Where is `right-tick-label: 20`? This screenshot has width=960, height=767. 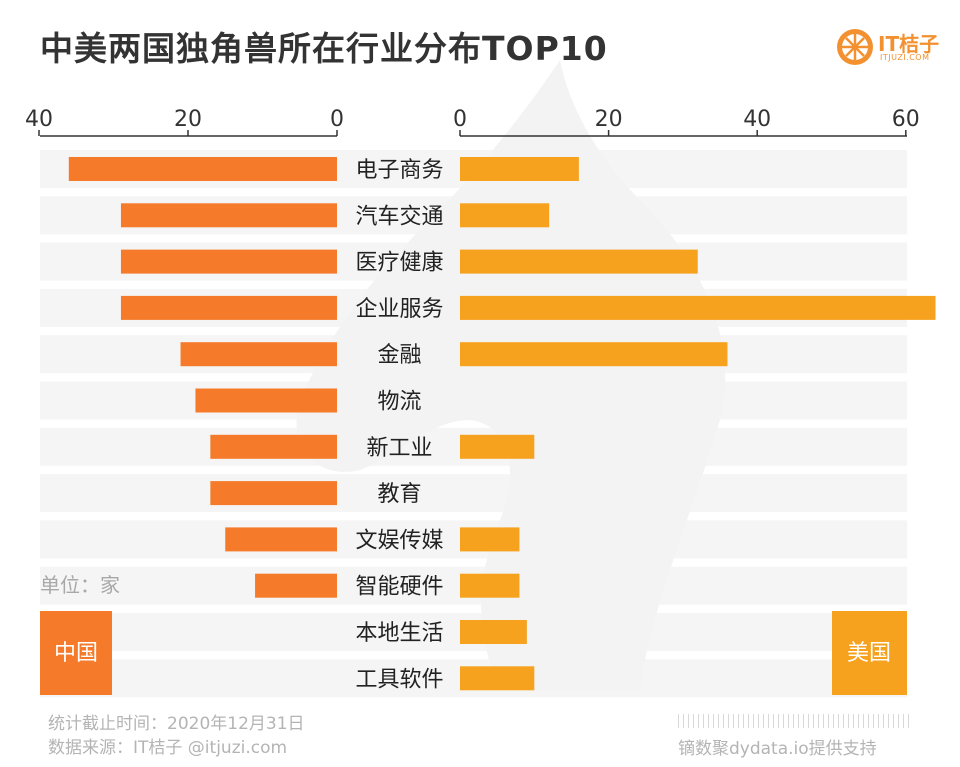
right-tick-label: 20 is located at coordinates (609, 119).